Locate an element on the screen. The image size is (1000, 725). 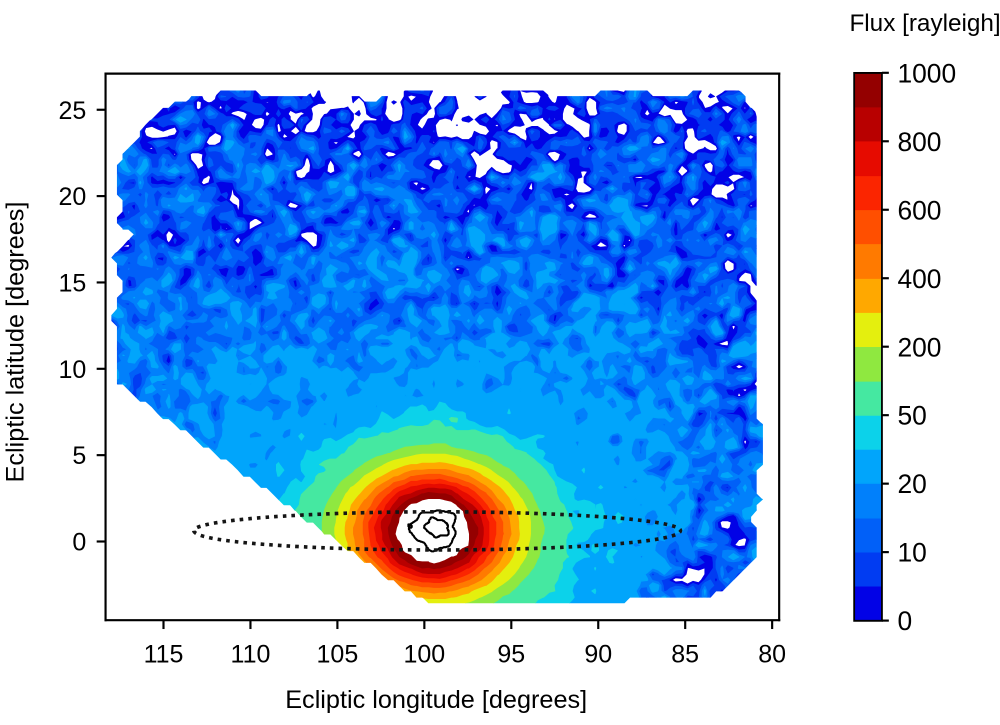
svg-text: 90 is located at coordinates (598, 654).